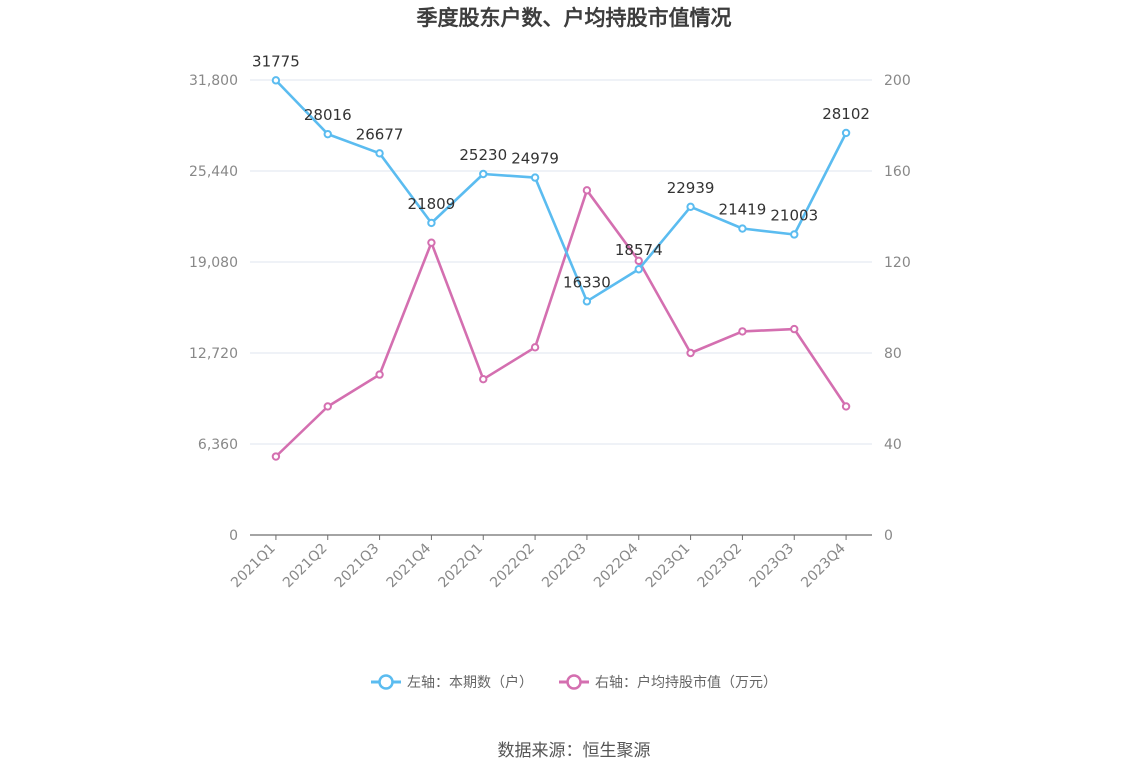 The image size is (1148, 776). I want to click on x-tick-label: 2023Q2, so click(720, 566).